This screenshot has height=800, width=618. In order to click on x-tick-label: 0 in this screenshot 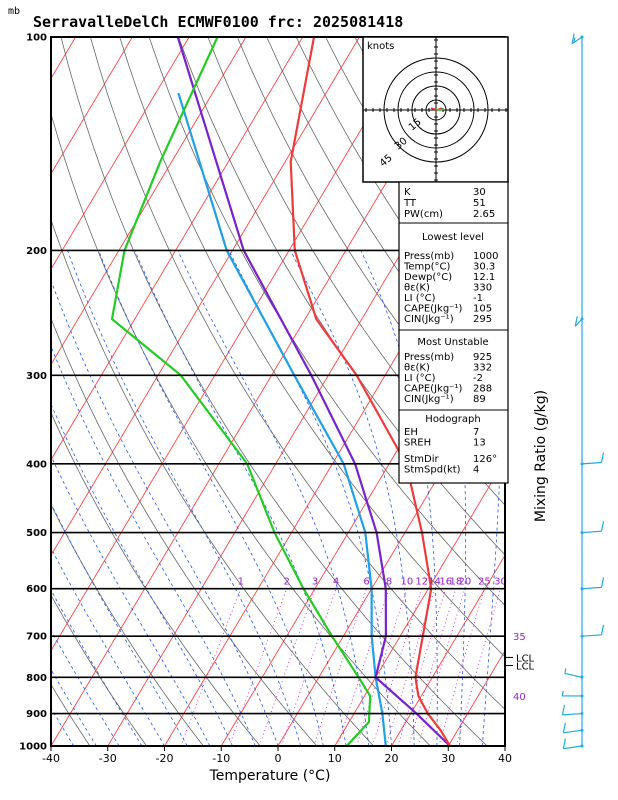, I will do `click(278, 758)`.